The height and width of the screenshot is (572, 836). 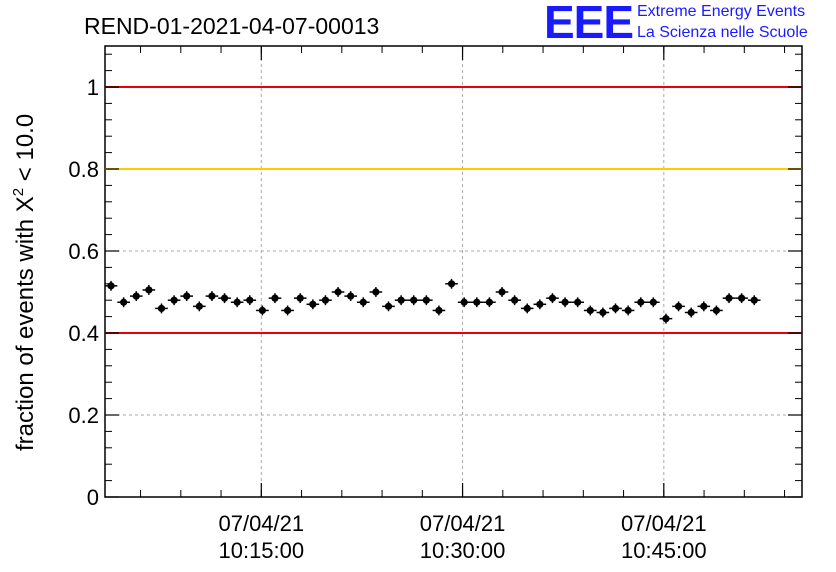 I want to click on logo-mark: EEE, so click(x=589, y=24).